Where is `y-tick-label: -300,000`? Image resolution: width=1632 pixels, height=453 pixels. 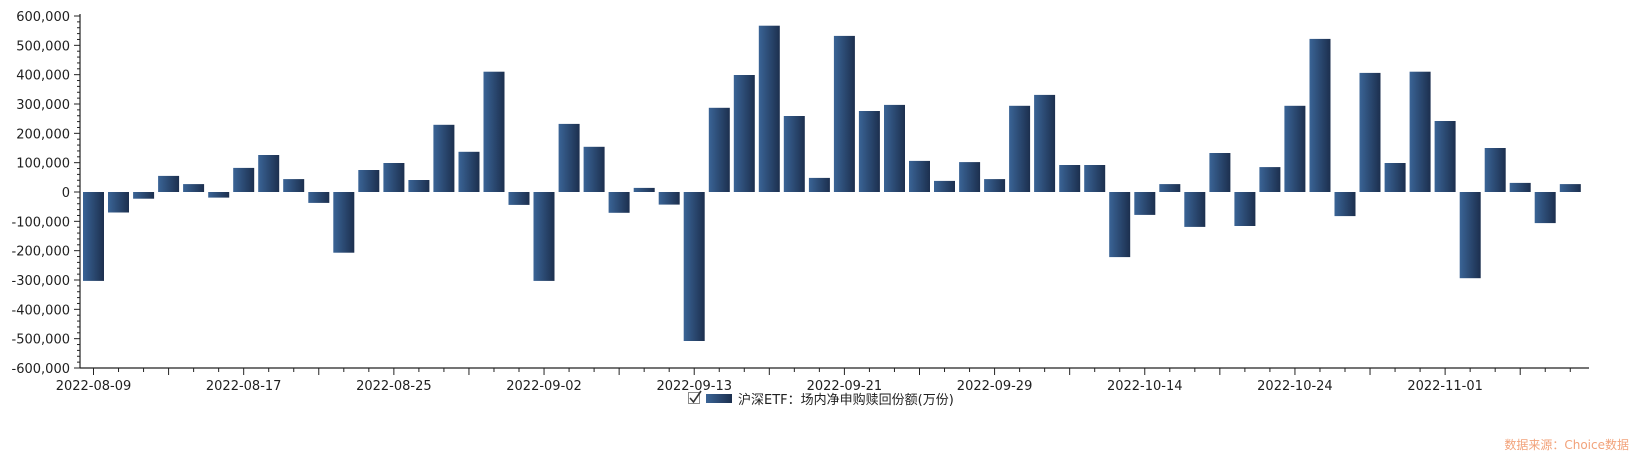 y-tick-label: -300,000 is located at coordinates (41, 281).